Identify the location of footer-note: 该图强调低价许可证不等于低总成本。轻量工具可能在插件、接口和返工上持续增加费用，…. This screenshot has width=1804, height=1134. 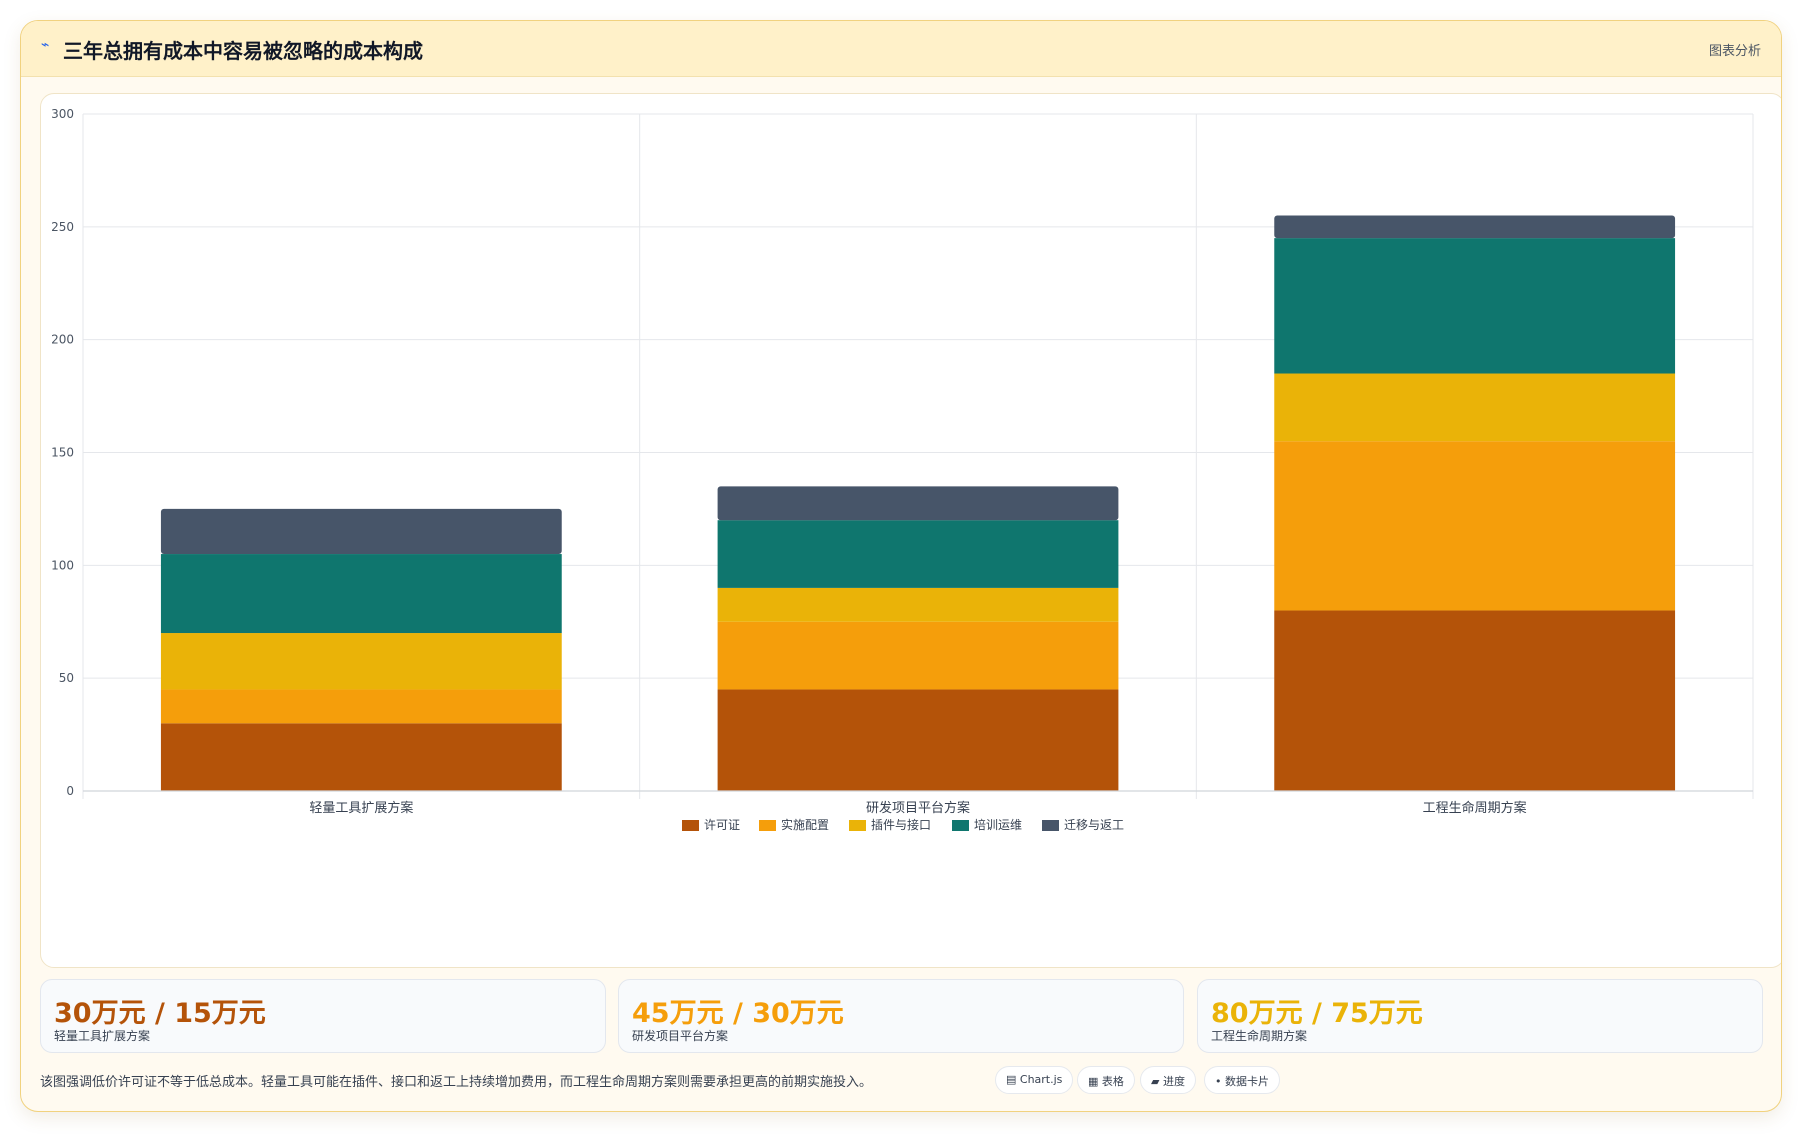
(456, 1082).